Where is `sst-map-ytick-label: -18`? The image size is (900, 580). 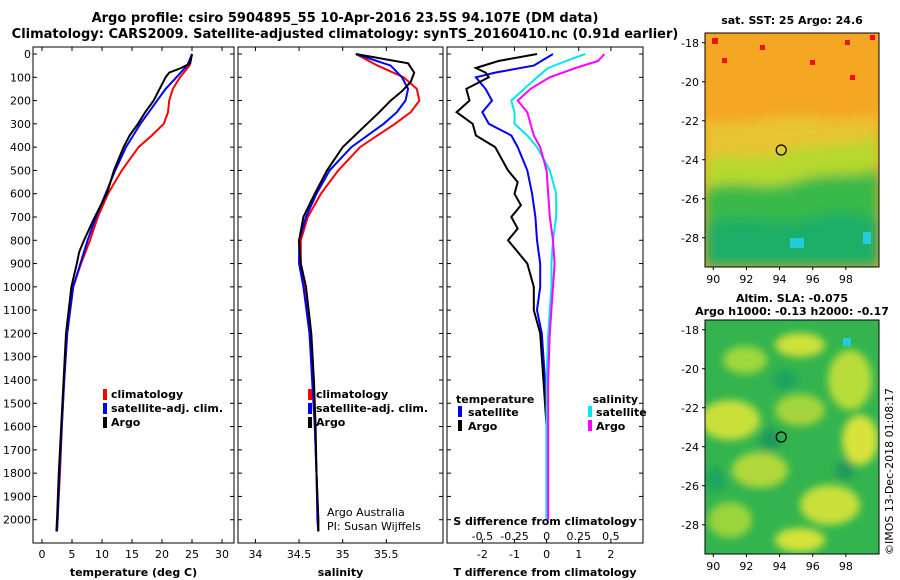
sst-map-ytick-label: -18 is located at coordinates (690, 43).